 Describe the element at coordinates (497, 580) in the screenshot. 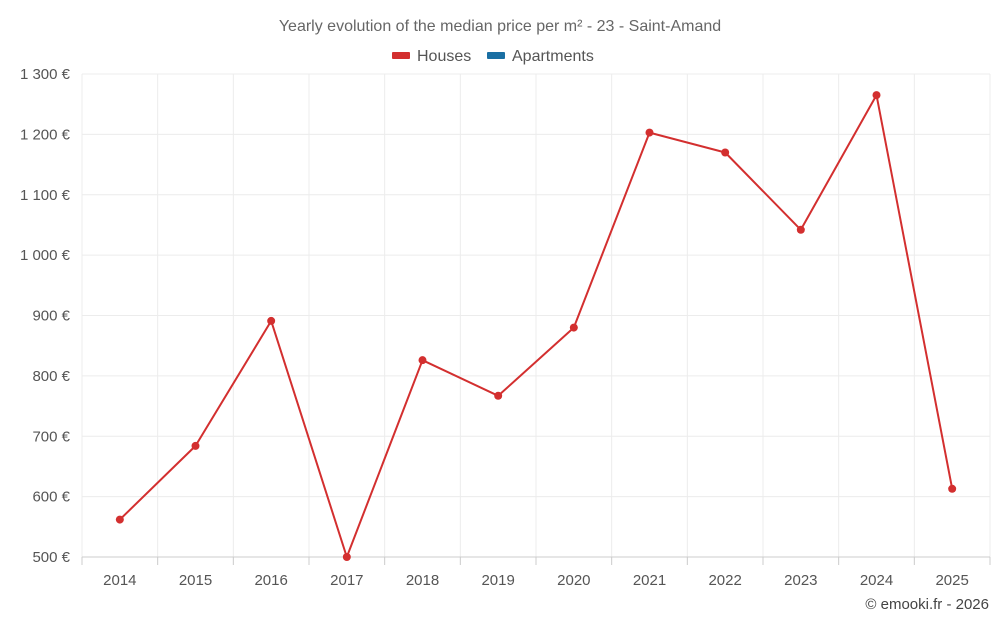

I see `x-tick-label: 2019` at that location.